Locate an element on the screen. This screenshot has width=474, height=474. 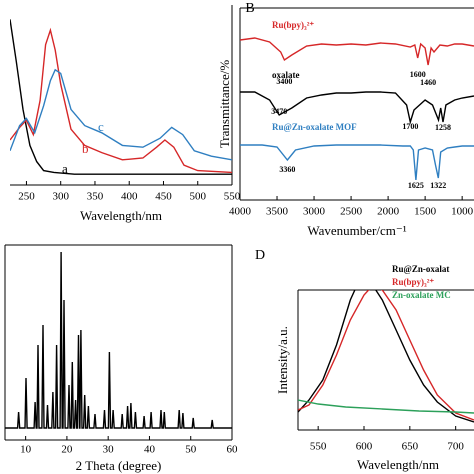
peak-label: 1322 is located at coordinates (438, 185).